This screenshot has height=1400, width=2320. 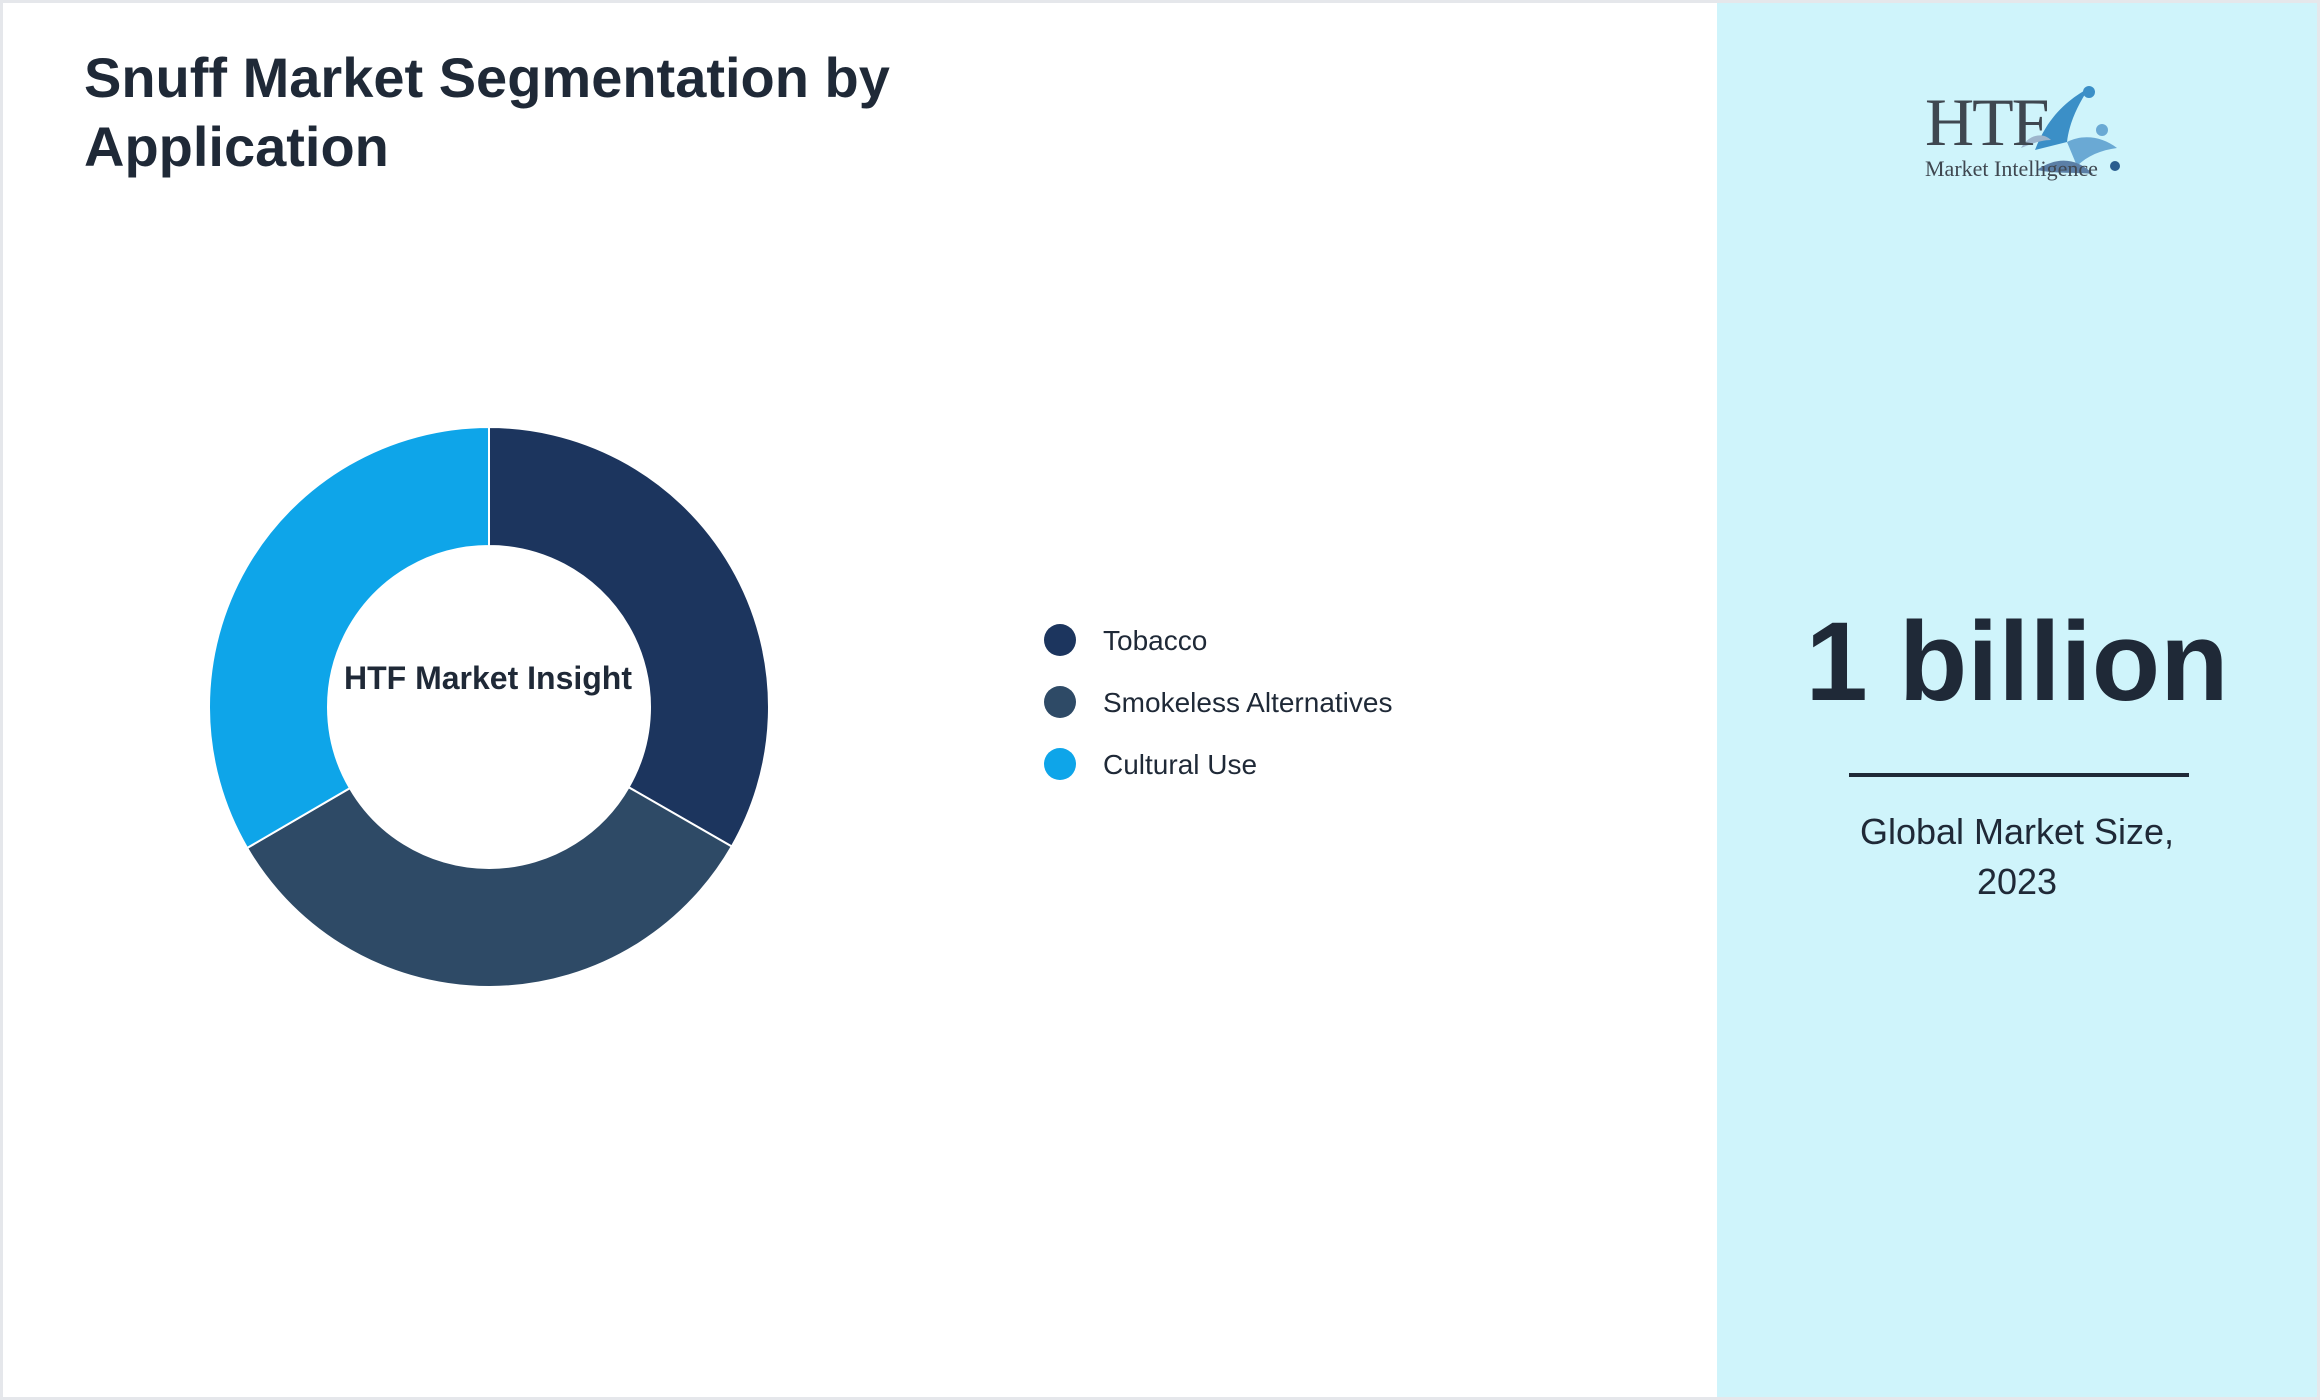 What do you see at coordinates (2017, 661) in the screenshot?
I see `market-size-value: 1 billion` at bounding box center [2017, 661].